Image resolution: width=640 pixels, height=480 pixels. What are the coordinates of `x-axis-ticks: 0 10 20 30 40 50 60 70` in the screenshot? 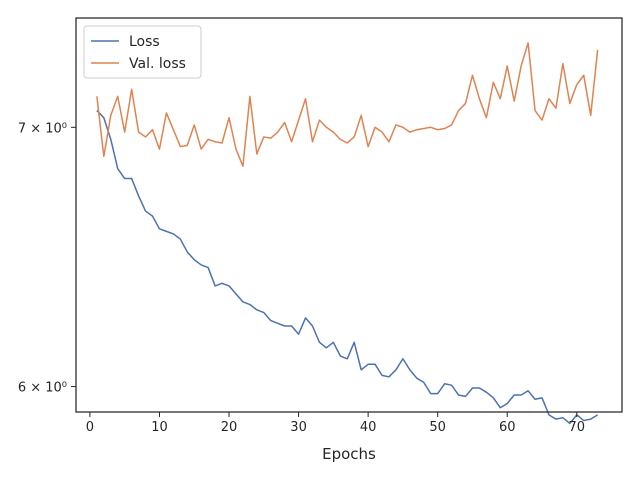 It's located at (335, 423).